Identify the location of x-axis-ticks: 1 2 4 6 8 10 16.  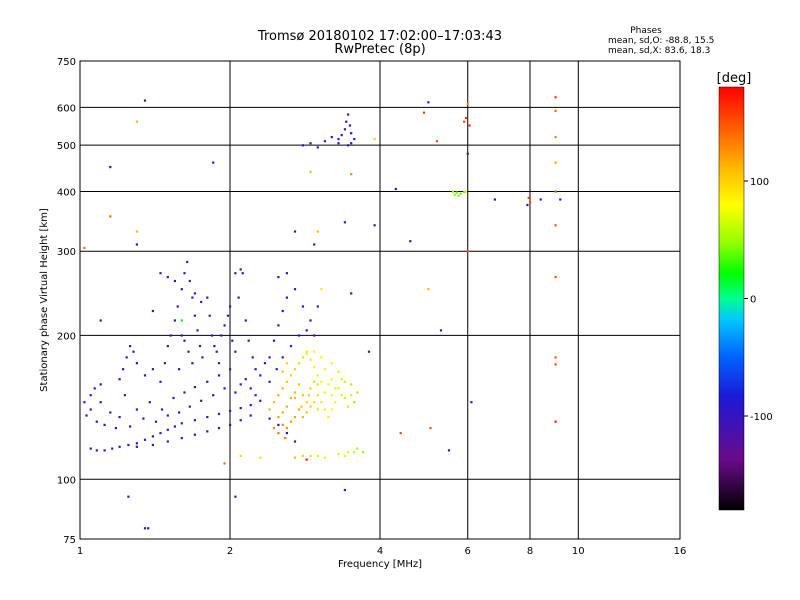
(382, 551).